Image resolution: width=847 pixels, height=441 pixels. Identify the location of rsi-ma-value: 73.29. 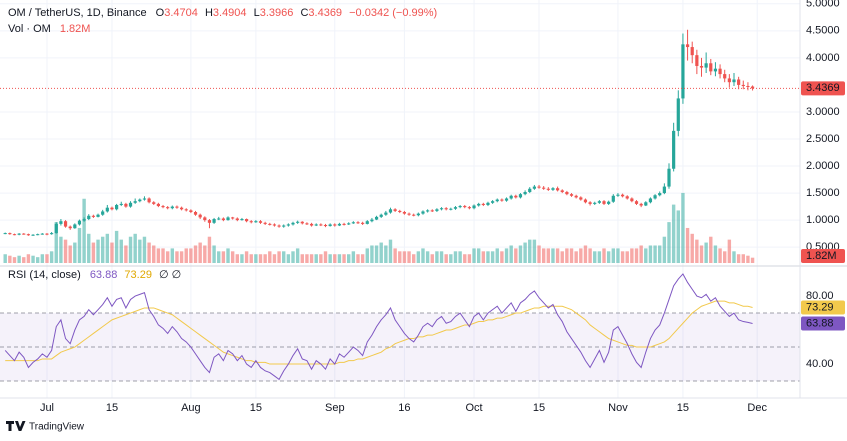
(138, 275).